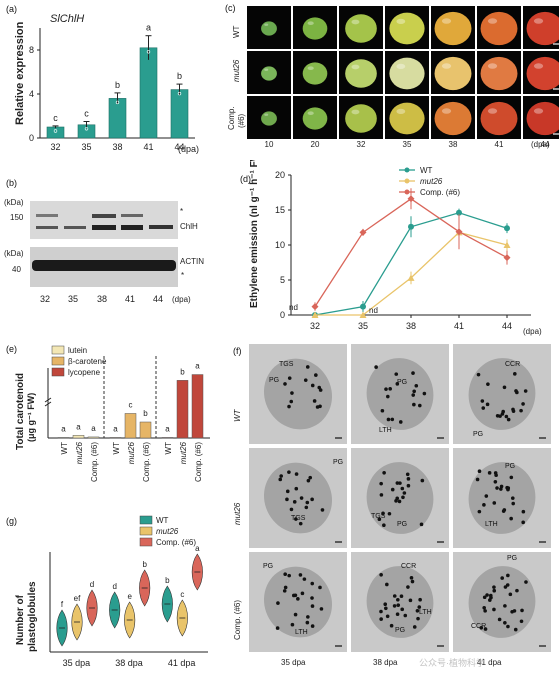 The image size is (559, 675). I want to click on panel-g-letter: (g), so click(11, 521).